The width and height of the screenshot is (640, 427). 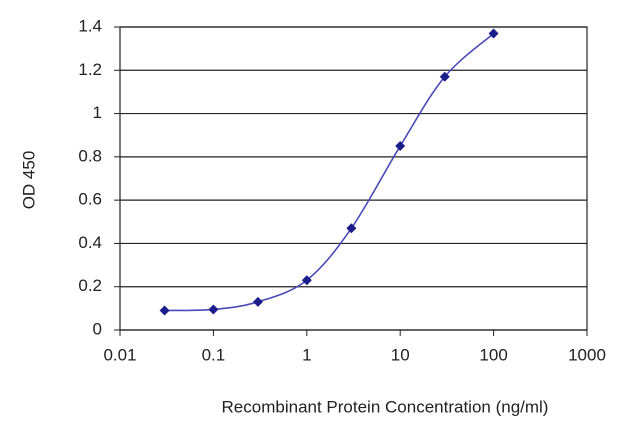 What do you see at coordinates (97, 112) in the screenshot?
I see `y-tick-label: 1` at bounding box center [97, 112].